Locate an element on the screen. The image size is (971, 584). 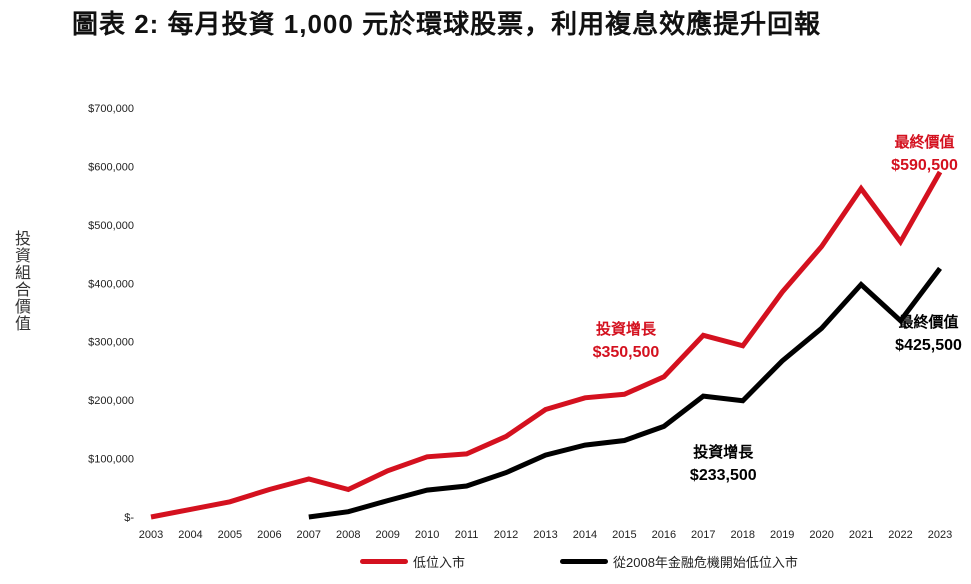
y-tick-label: $500,000 is located at coordinates (111, 226).